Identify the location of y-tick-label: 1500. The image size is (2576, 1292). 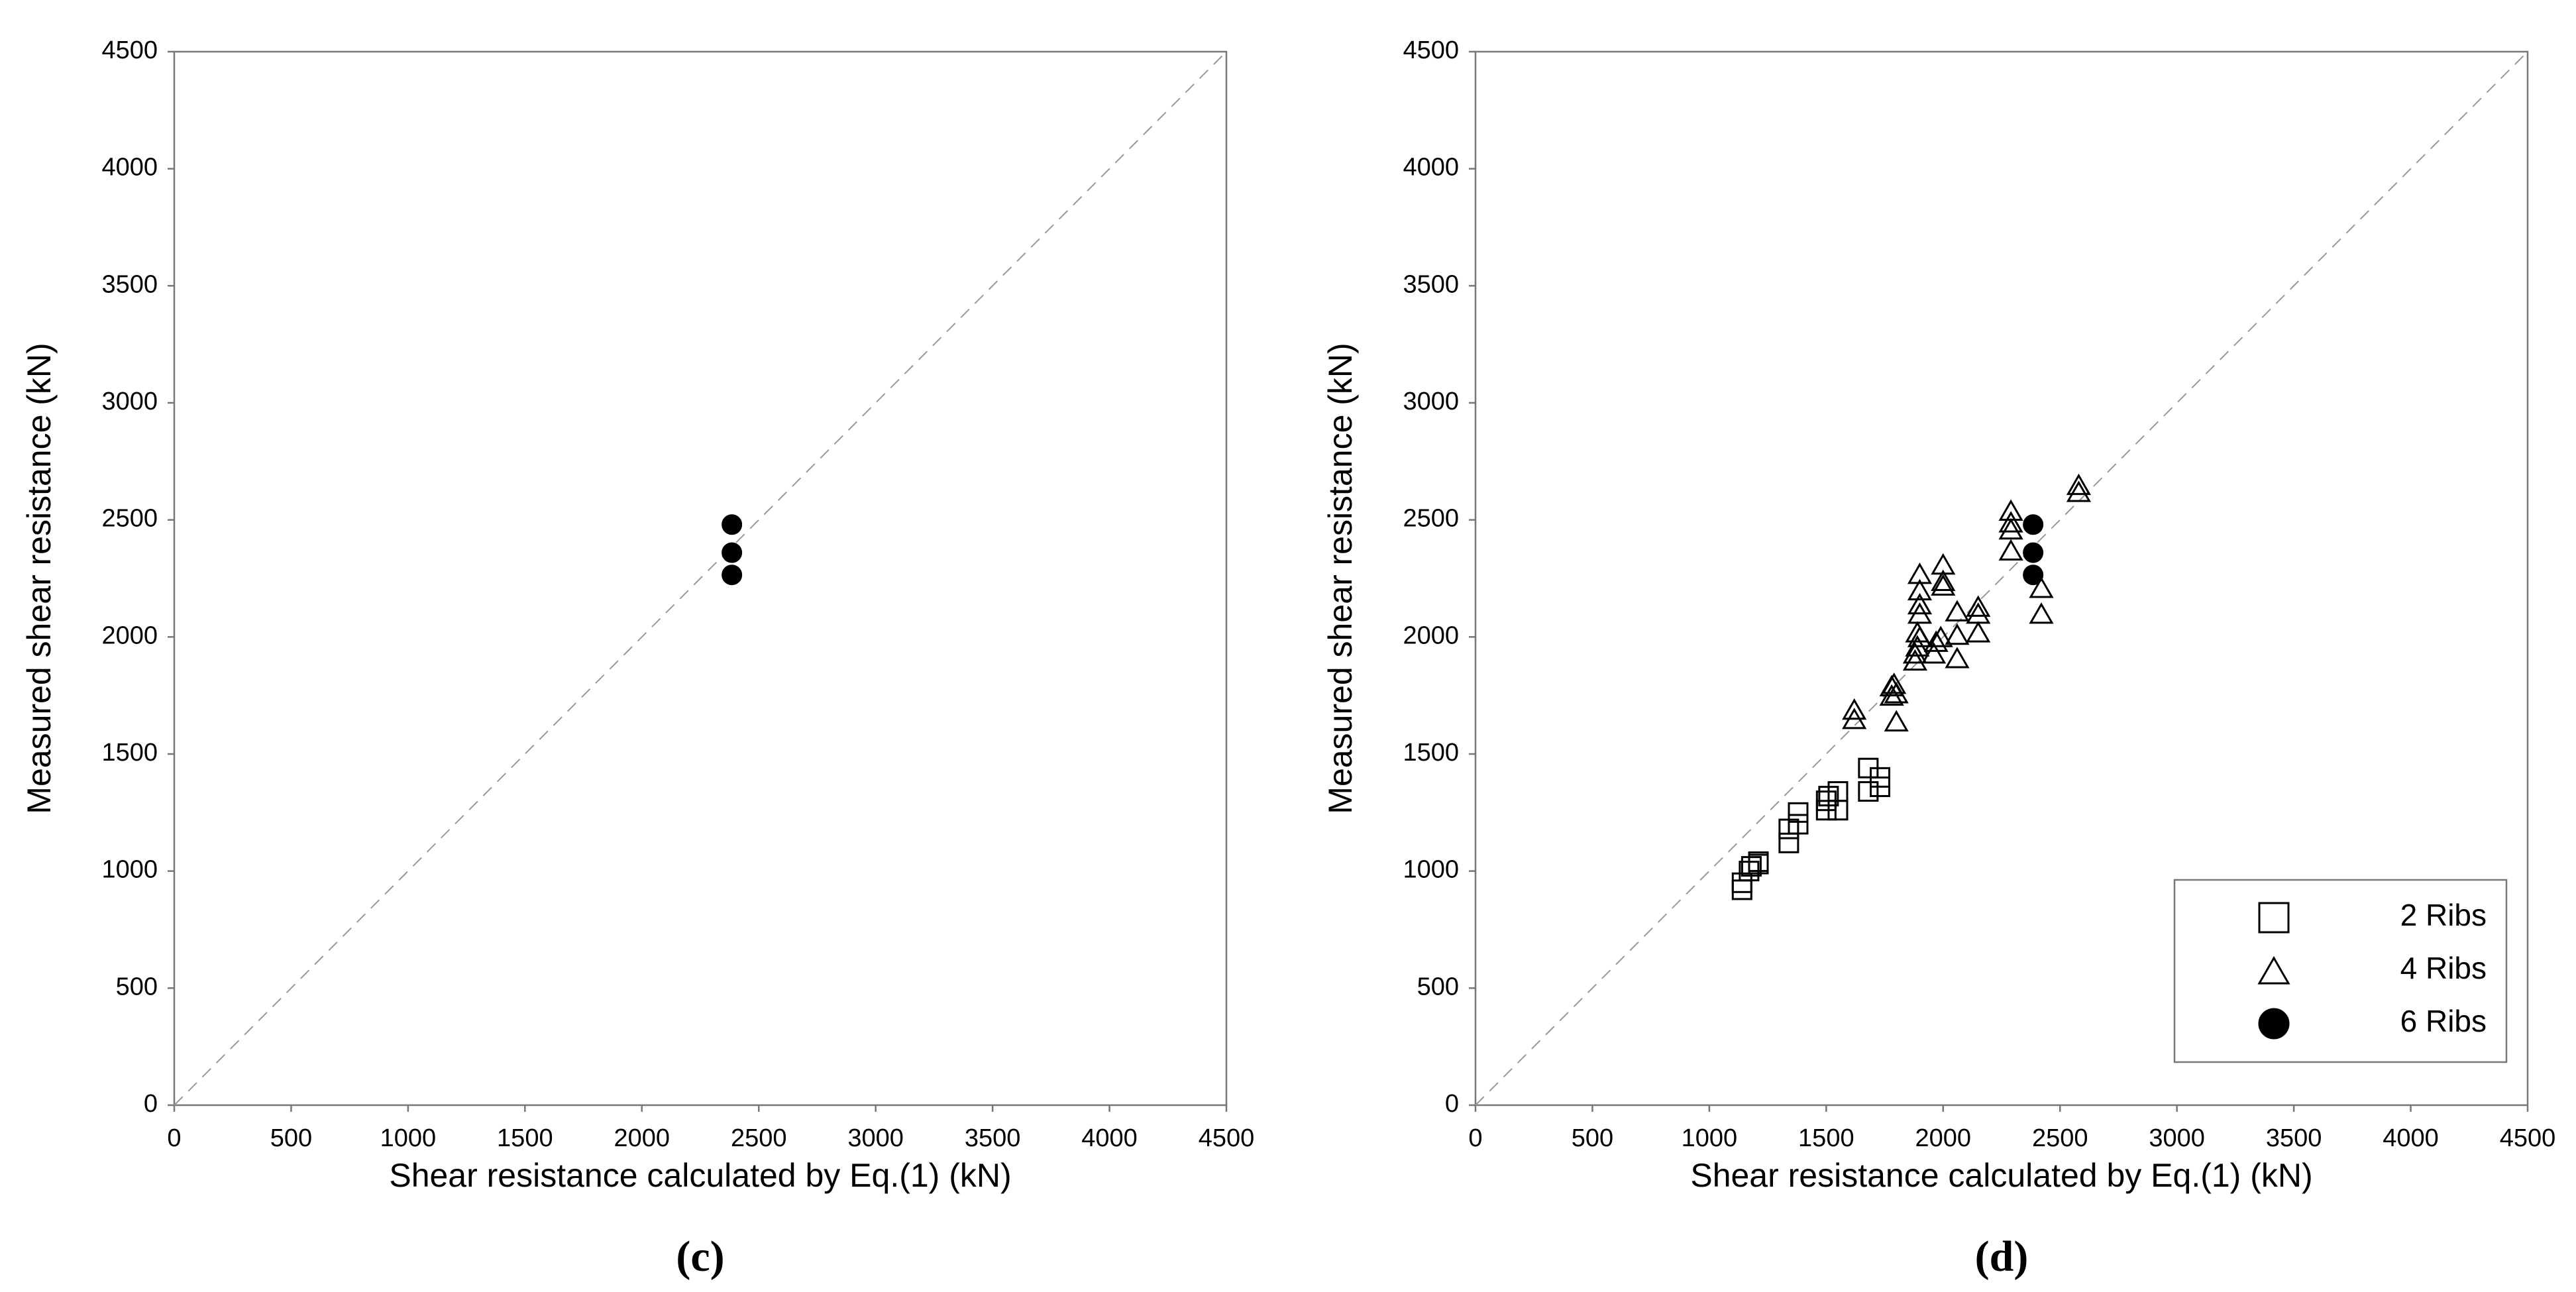
(1431, 753).